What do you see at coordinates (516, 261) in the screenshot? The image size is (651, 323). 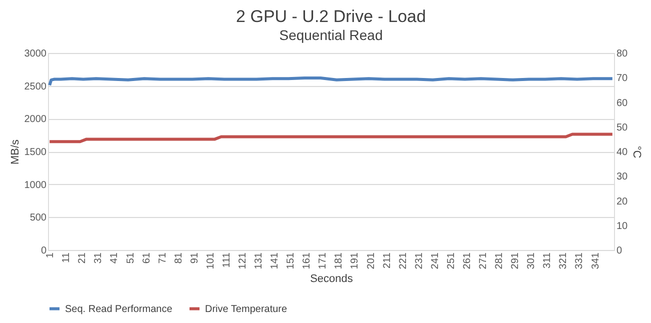 I see `x-tick-label: 291` at bounding box center [516, 261].